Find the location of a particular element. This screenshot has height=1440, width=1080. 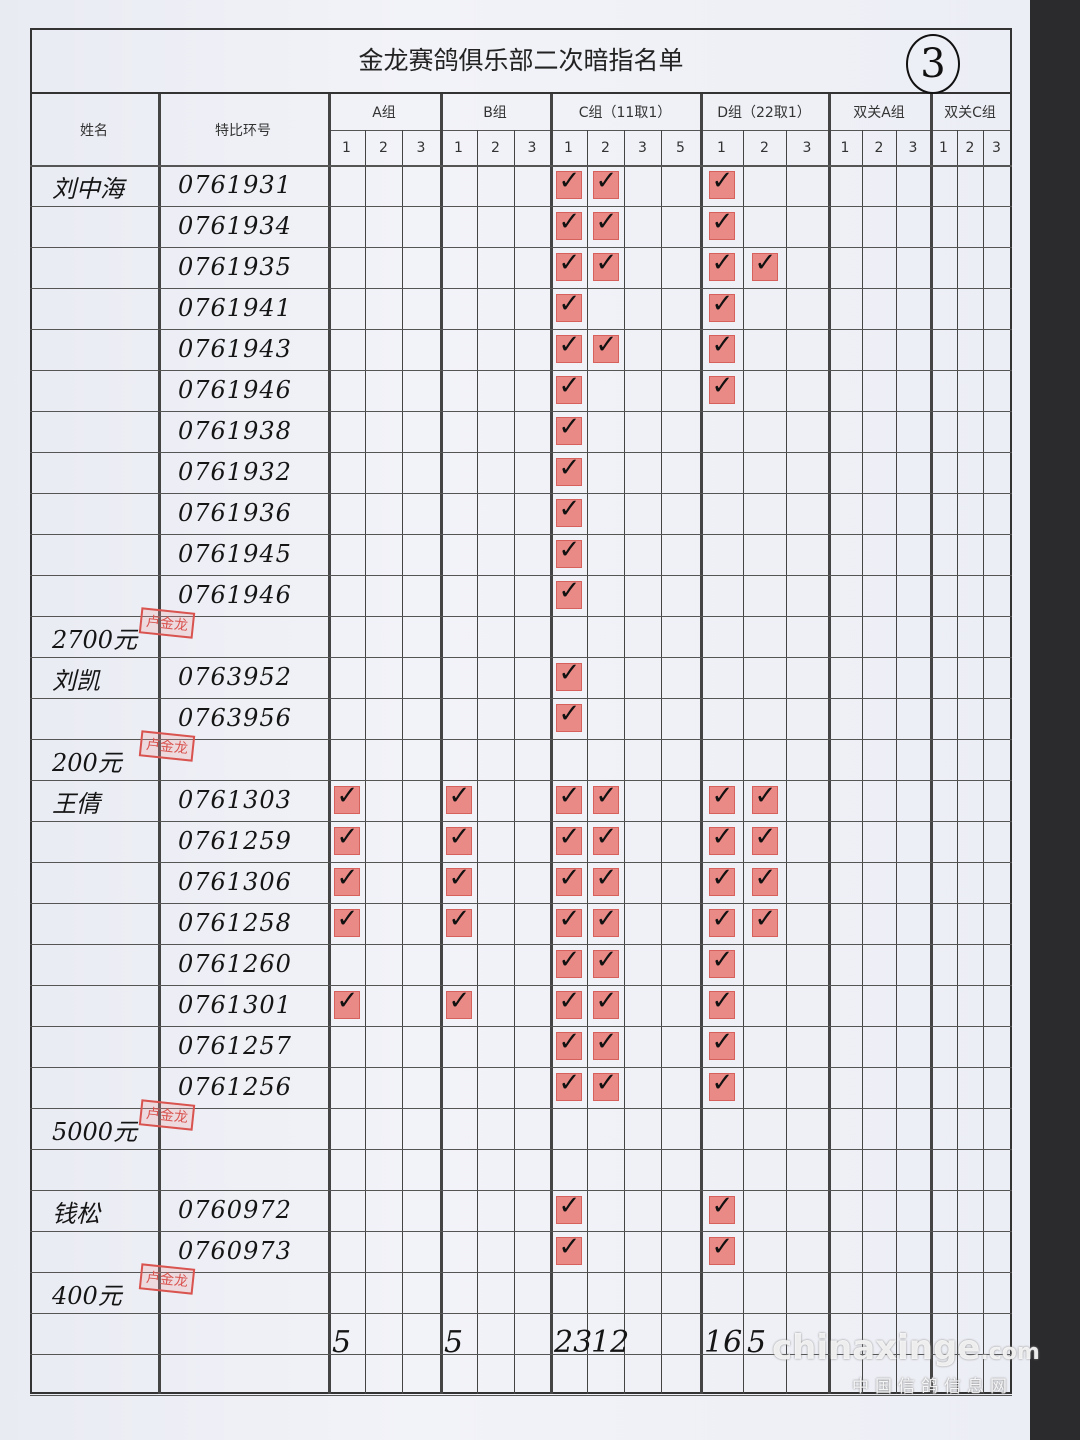

table-row: 200元 卢金龙 is located at coordinates (521, 755).